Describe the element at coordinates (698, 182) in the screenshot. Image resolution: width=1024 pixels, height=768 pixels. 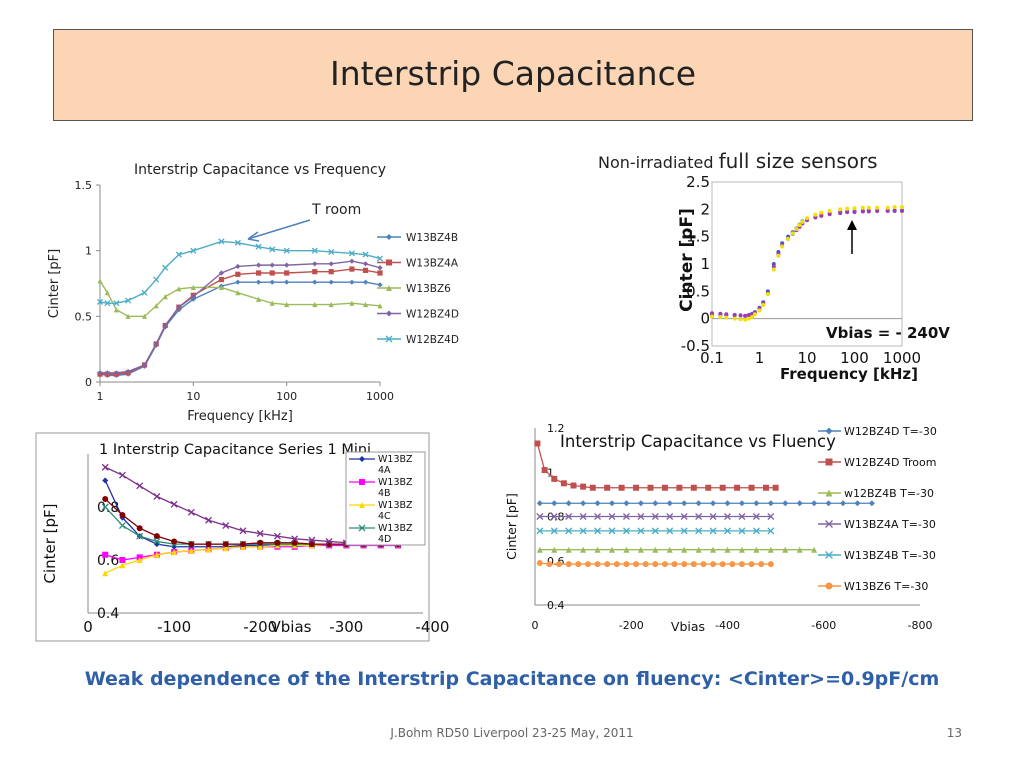
I see `y-tick-label: 2.5` at that location.